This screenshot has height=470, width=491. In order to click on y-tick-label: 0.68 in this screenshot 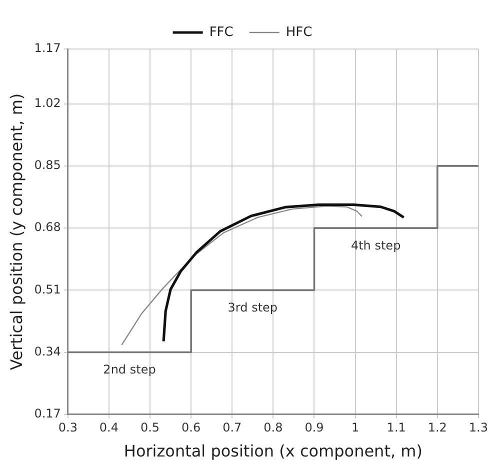, I will do `click(47, 227)`.